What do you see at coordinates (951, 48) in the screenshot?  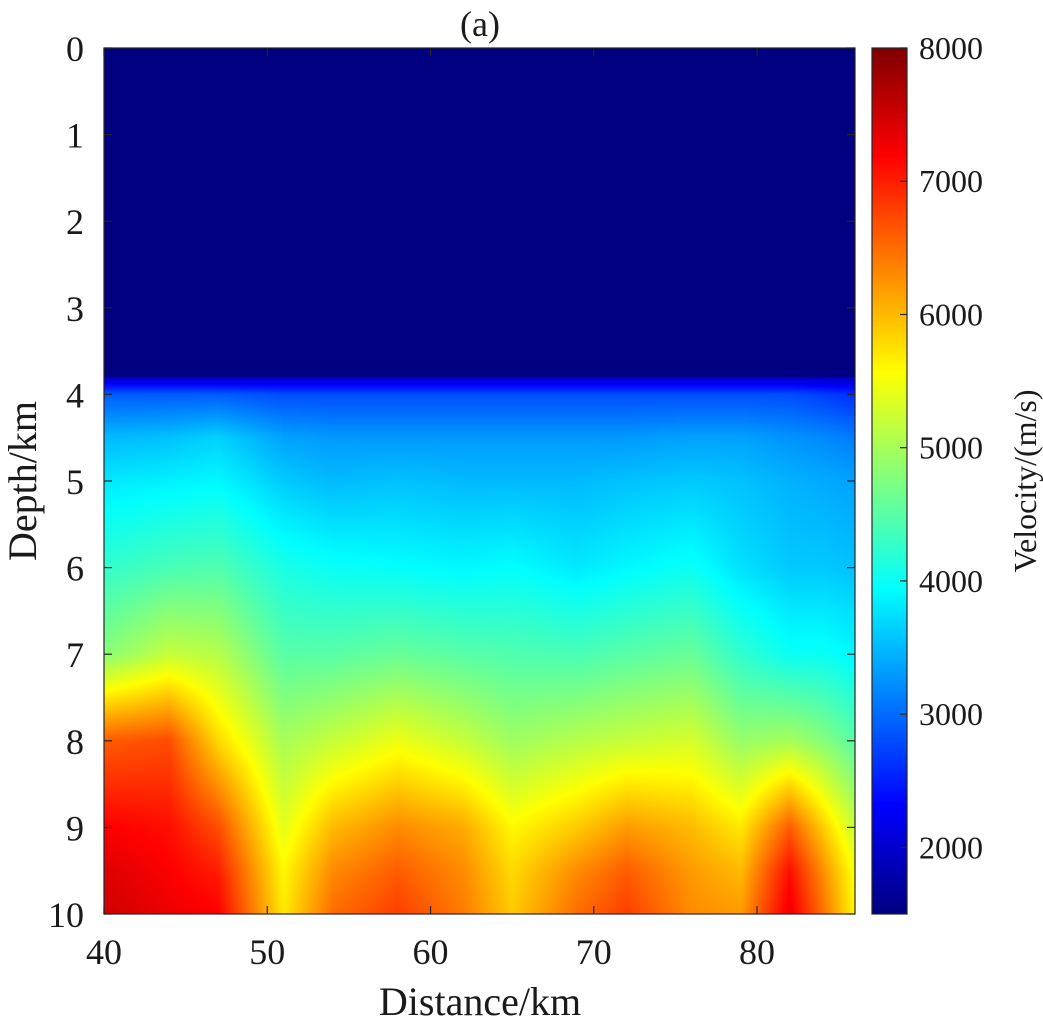 I see `colorbar-tick-label: 8000` at bounding box center [951, 48].